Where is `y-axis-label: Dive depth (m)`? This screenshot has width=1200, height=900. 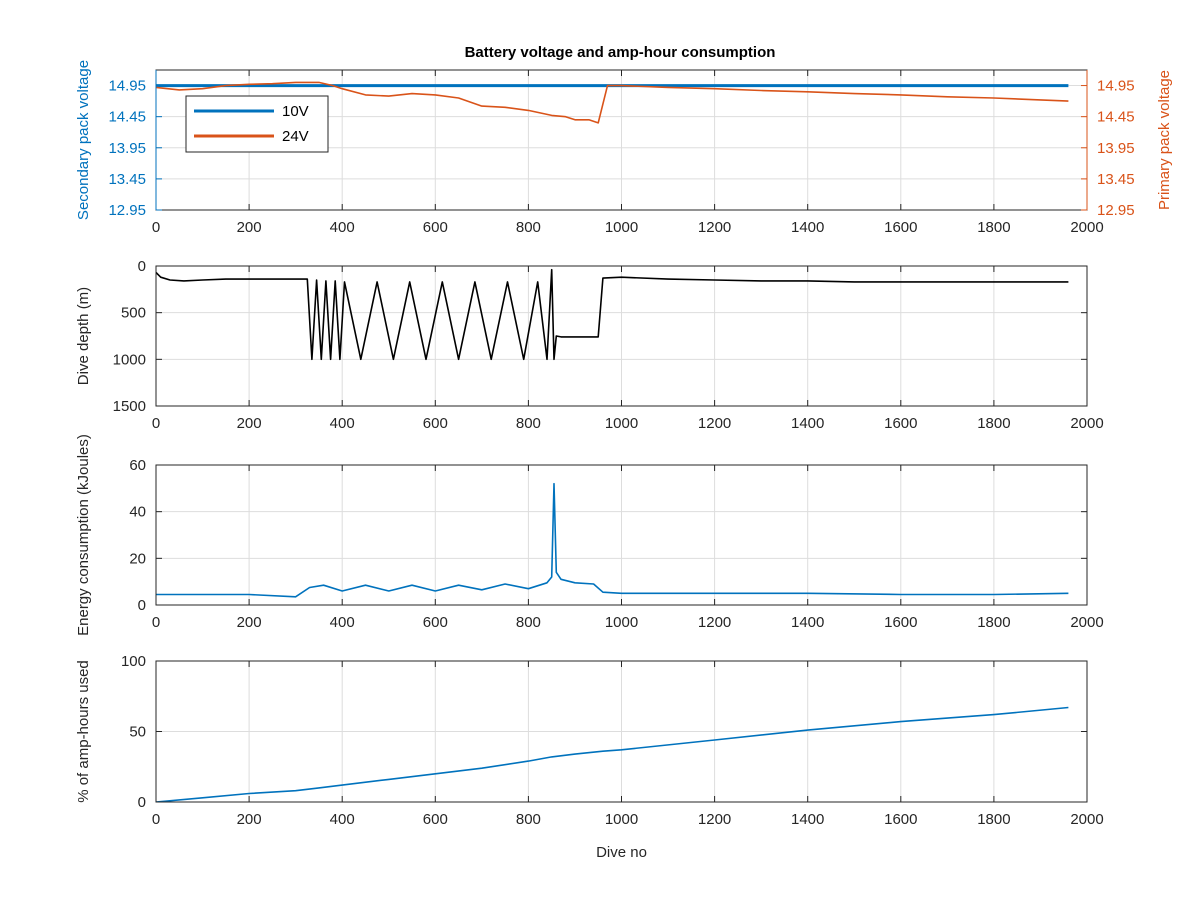
y-axis-label: Dive depth (m) is located at coordinates (83, 336).